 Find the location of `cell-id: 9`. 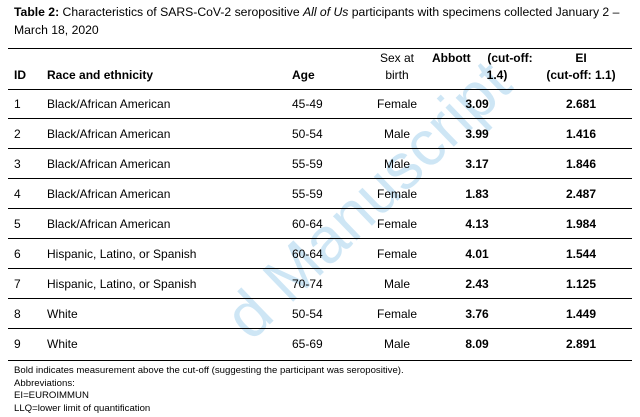

cell-id: 9 is located at coordinates (17, 344).